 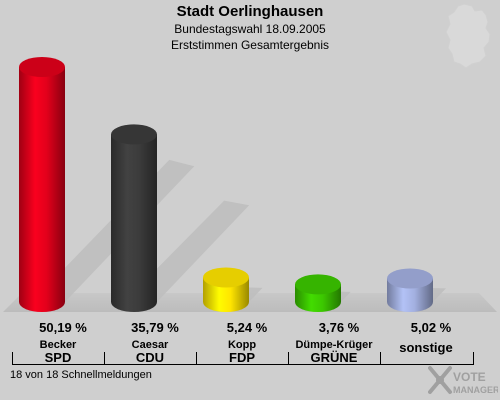 I want to click on bar-value-label-spd: 50,19 %, so click(x=63, y=327).